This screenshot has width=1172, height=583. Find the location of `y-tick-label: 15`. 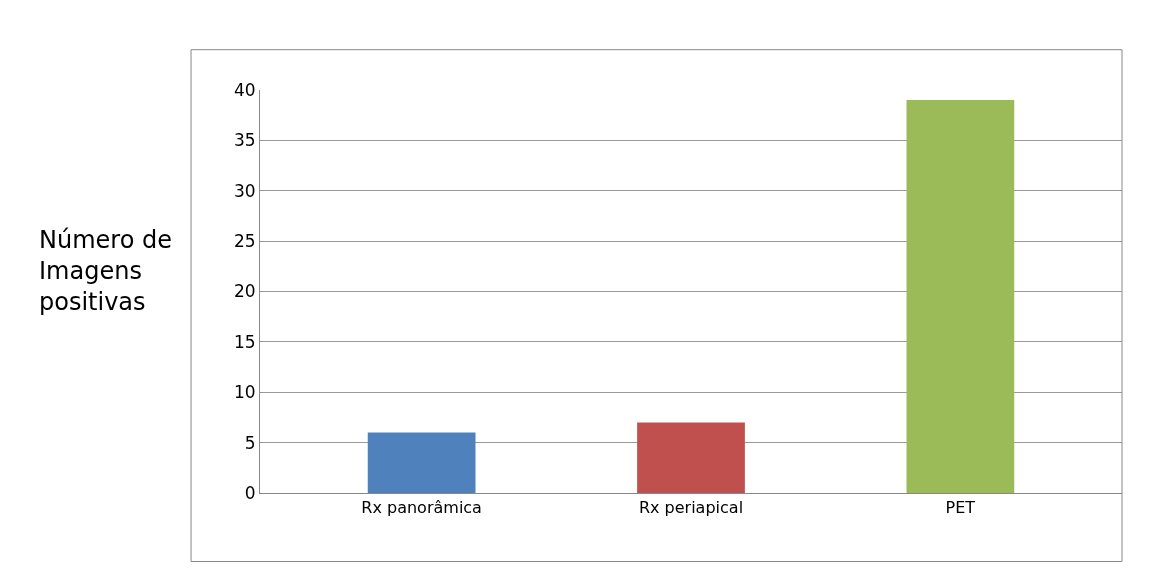

y-tick-label: 15 is located at coordinates (244, 341).